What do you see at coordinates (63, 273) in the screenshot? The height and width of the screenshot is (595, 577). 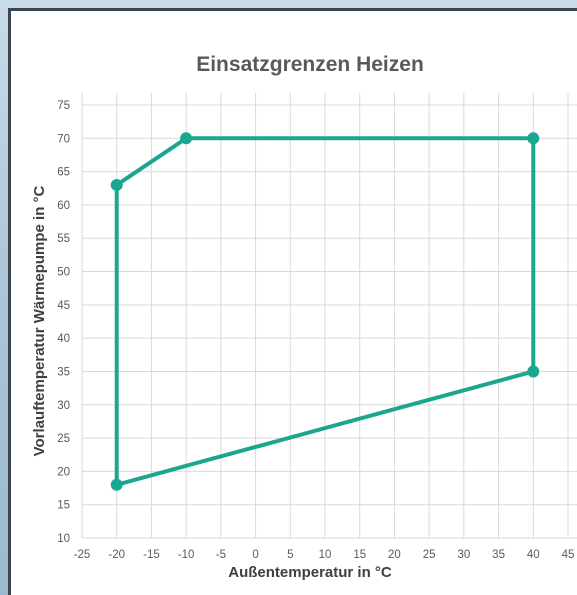 I see `y-tick-label: 50` at bounding box center [63, 273].